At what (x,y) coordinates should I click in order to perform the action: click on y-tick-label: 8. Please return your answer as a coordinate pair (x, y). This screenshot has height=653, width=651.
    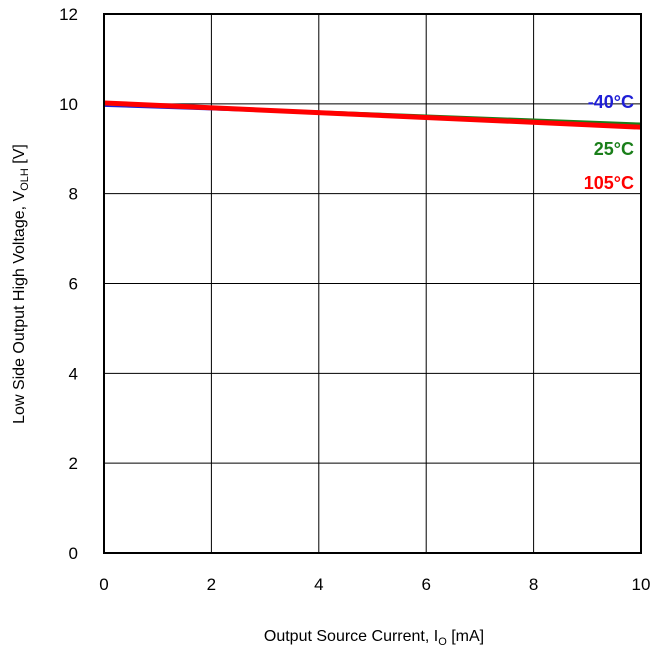
    Looking at the image, I should click on (73, 194).